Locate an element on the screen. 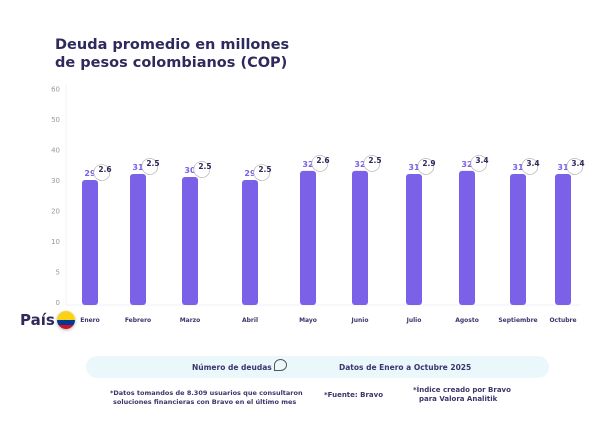  x-tick-label: Octubre is located at coordinates (562, 320).